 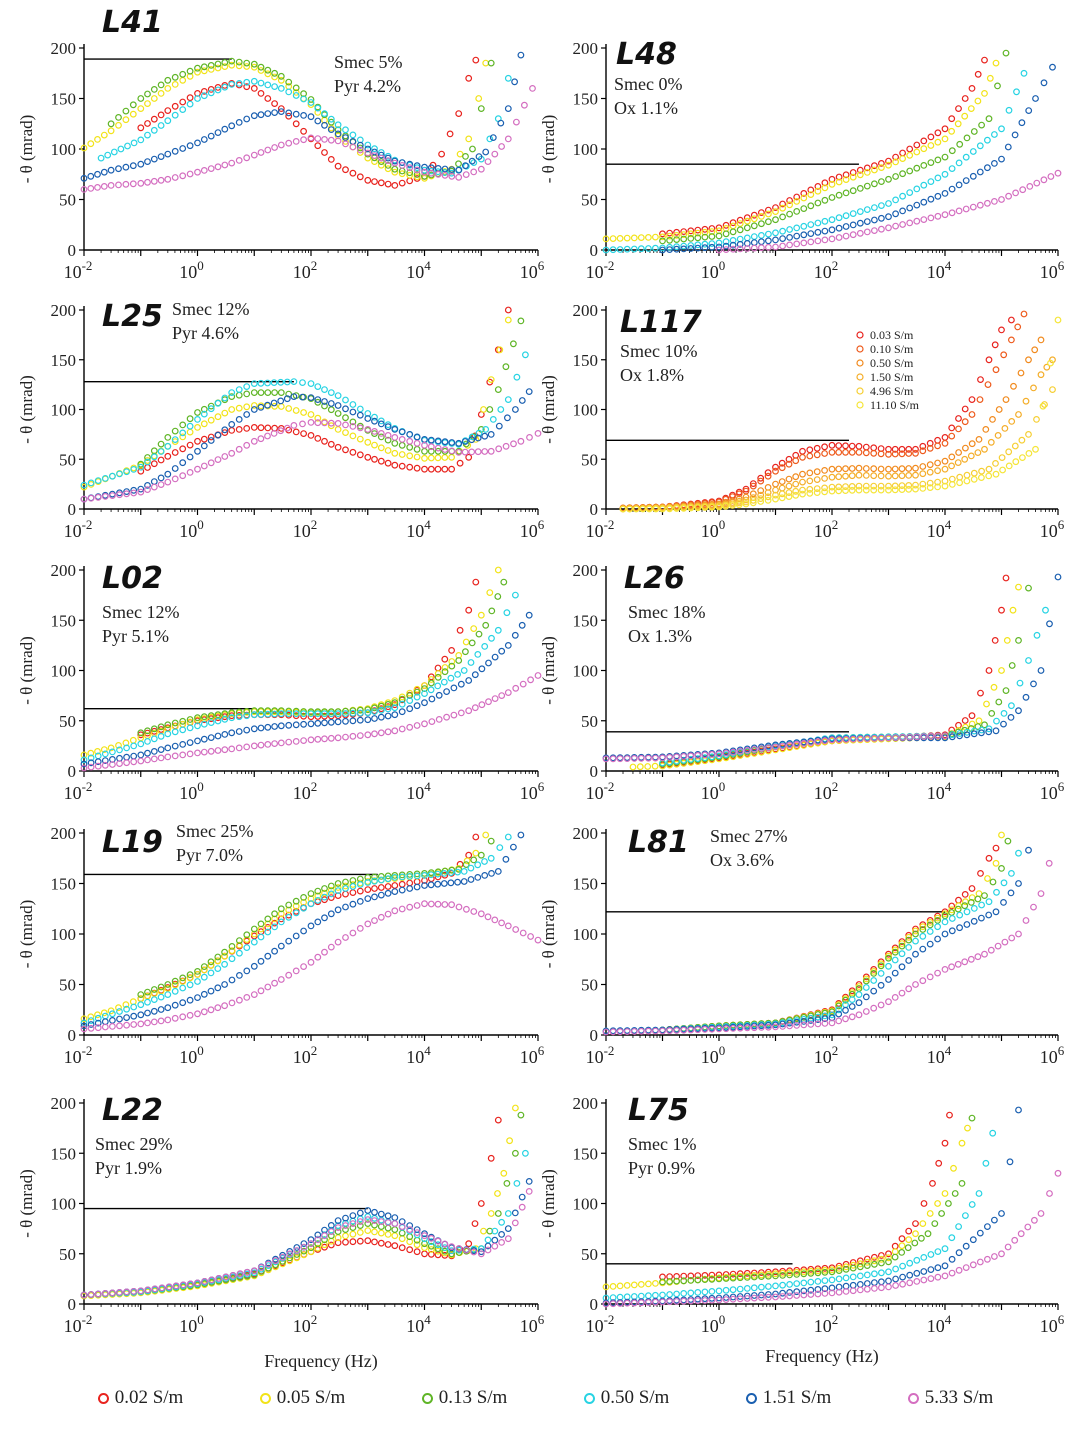 What do you see at coordinates (951, 1398) in the screenshot?
I see `legend-item: 5.33 S/m` at bounding box center [951, 1398].